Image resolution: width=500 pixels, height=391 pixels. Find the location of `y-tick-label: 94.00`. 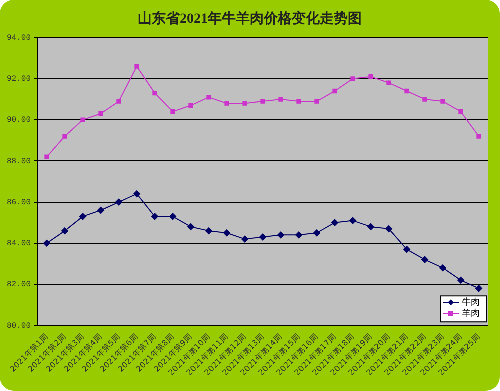

y-tick-label: 94.00 is located at coordinates (19, 38).